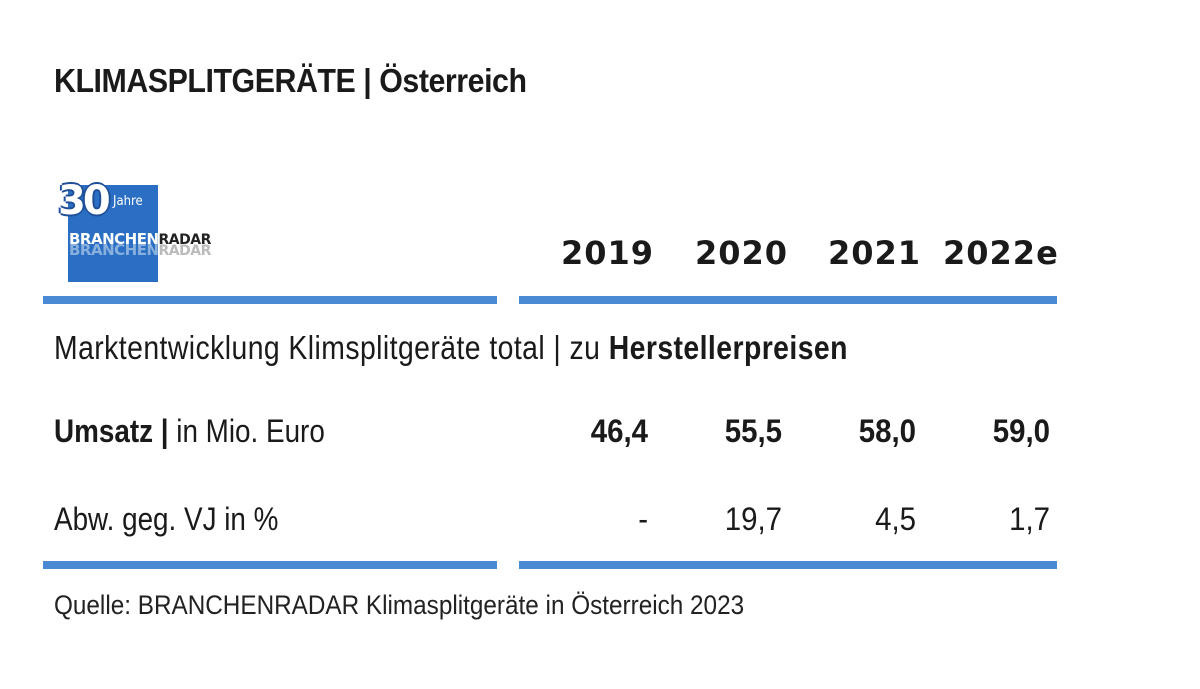 Image resolution: width=1200 pixels, height=689 pixels. What do you see at coordinates (619, 431) in the screenshot?
I see `cell-umsatz-2019: 46,4` at bounding box center [619, 431].